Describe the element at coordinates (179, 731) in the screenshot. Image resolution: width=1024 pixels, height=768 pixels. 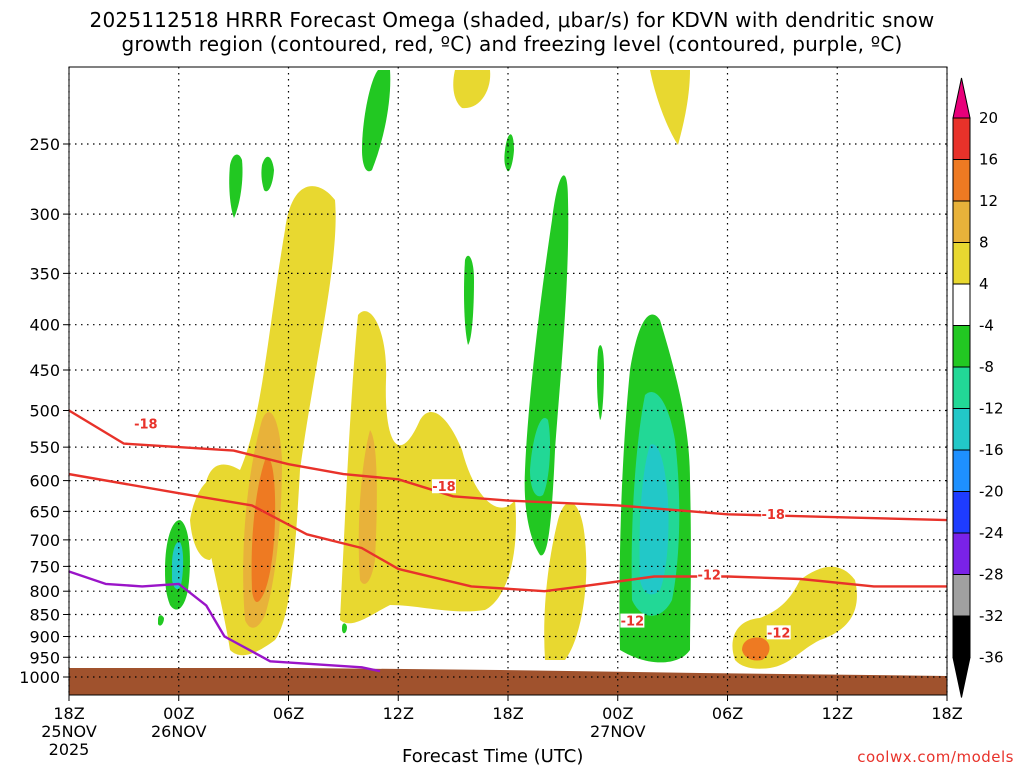
I see `x-tick-date: 26NOV` at that location.